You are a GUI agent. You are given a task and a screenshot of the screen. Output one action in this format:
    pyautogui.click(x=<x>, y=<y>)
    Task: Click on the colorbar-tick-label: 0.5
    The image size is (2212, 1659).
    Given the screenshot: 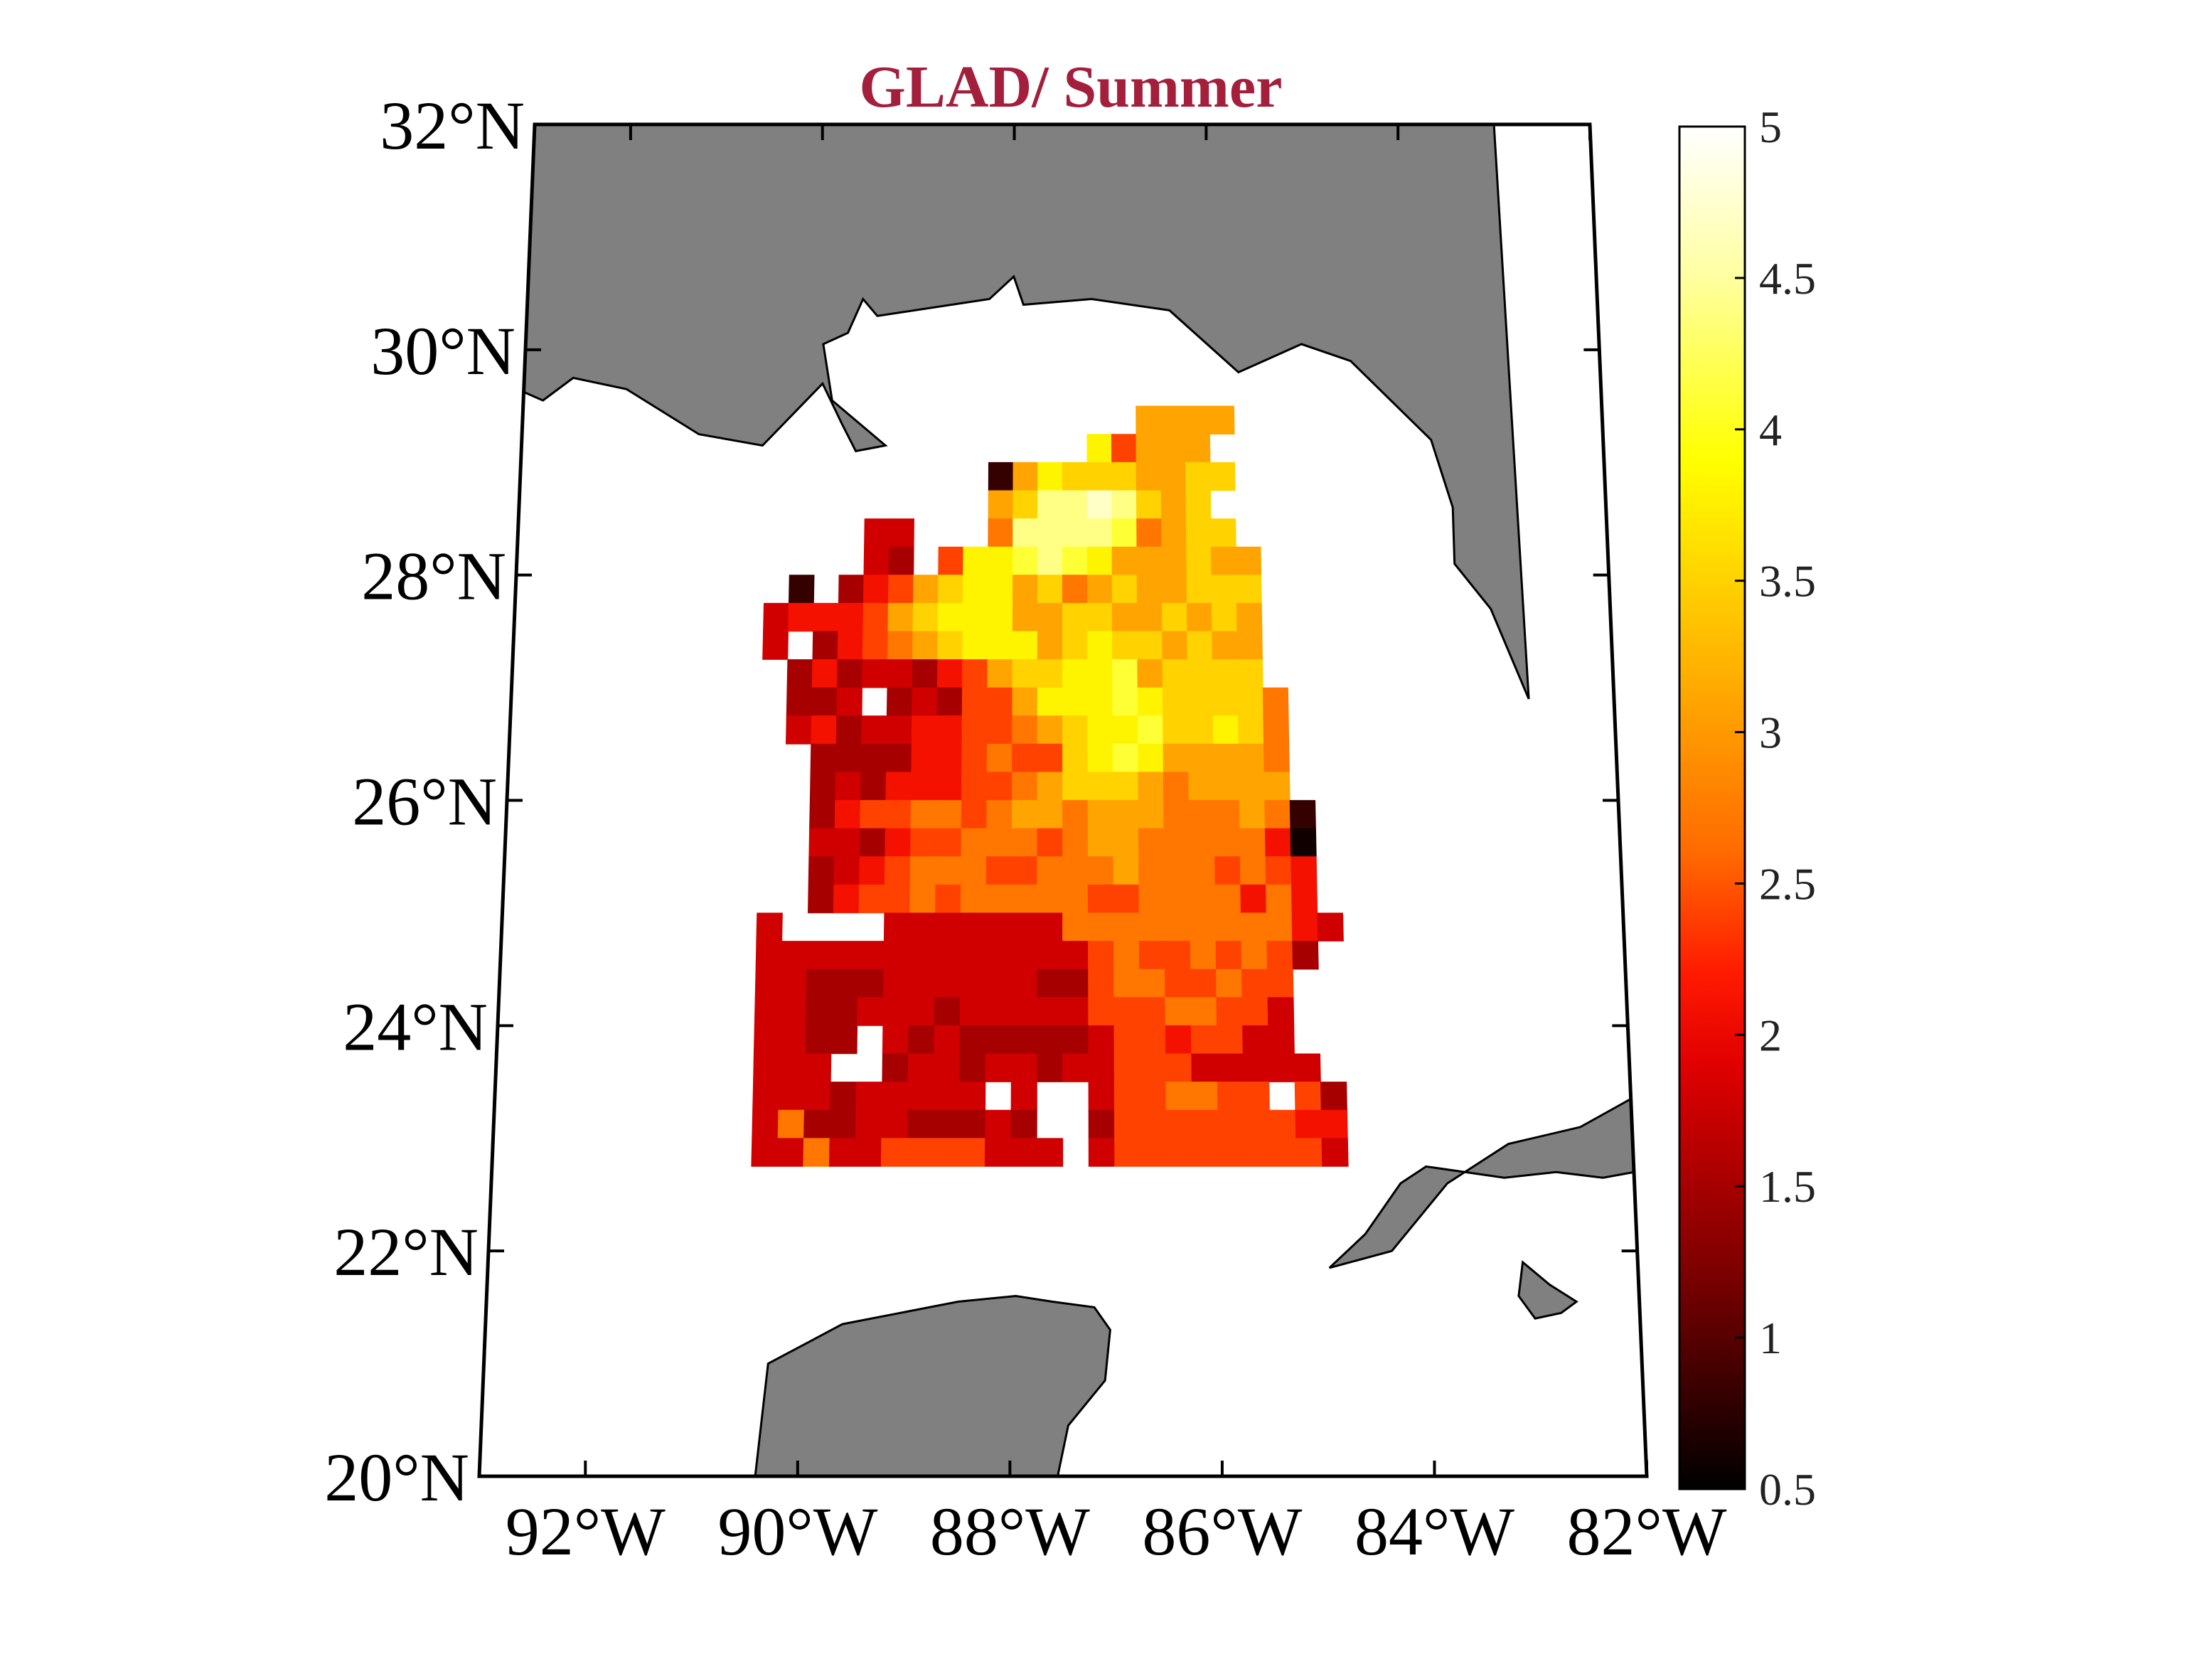 What is the action you would take?
    pyautogui.click(x=1787, y=1489)
    